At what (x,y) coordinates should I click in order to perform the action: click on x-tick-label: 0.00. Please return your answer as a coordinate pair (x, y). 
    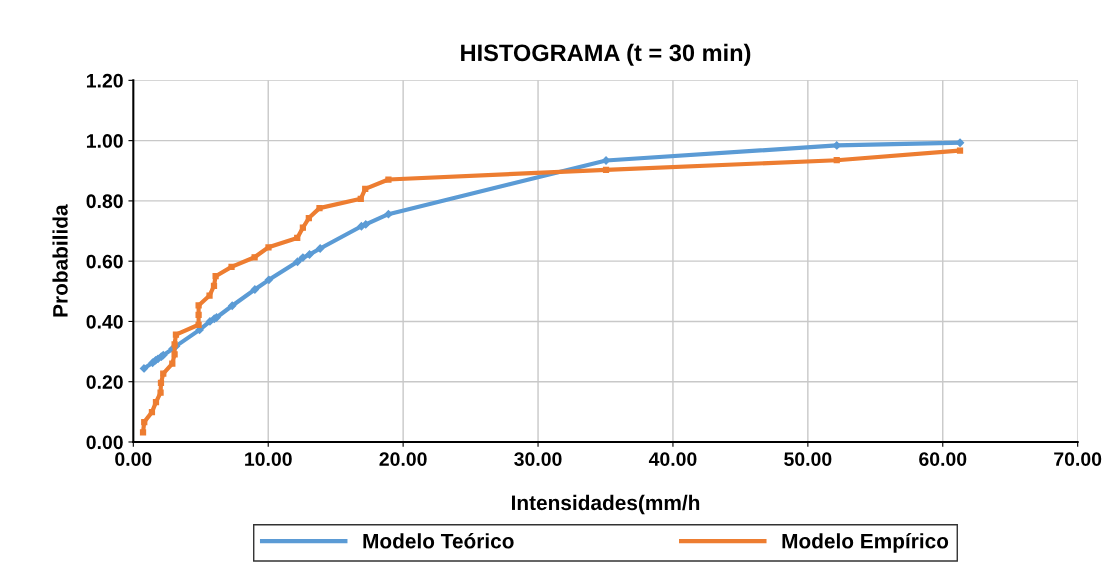
    Looking at the image, I should click on (133, 459).